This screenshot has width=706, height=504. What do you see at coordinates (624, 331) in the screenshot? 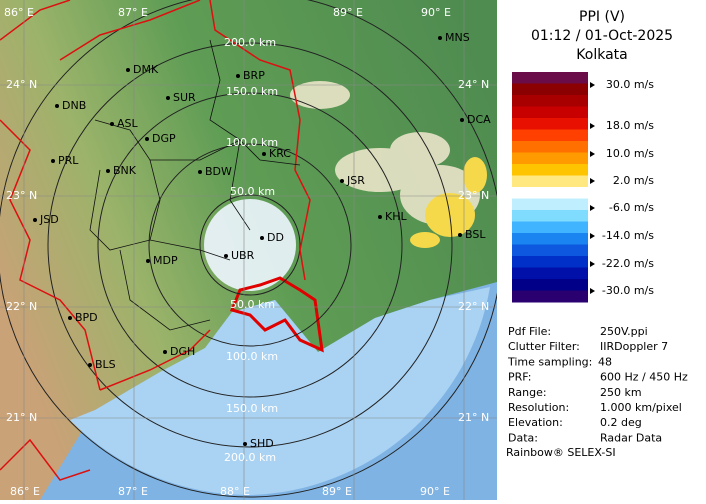
I see `info-value: 250V.ppi` at bounding box center [624, 331].